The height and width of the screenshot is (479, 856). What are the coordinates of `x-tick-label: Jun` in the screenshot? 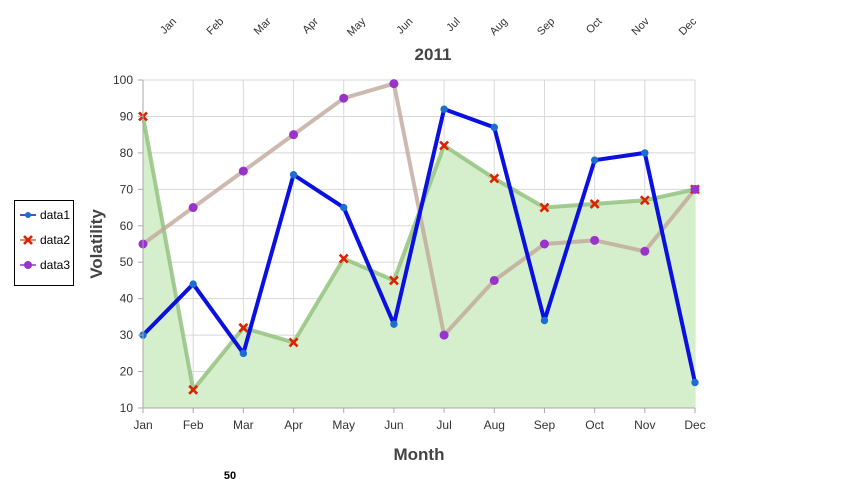 It's located at (393, 425).